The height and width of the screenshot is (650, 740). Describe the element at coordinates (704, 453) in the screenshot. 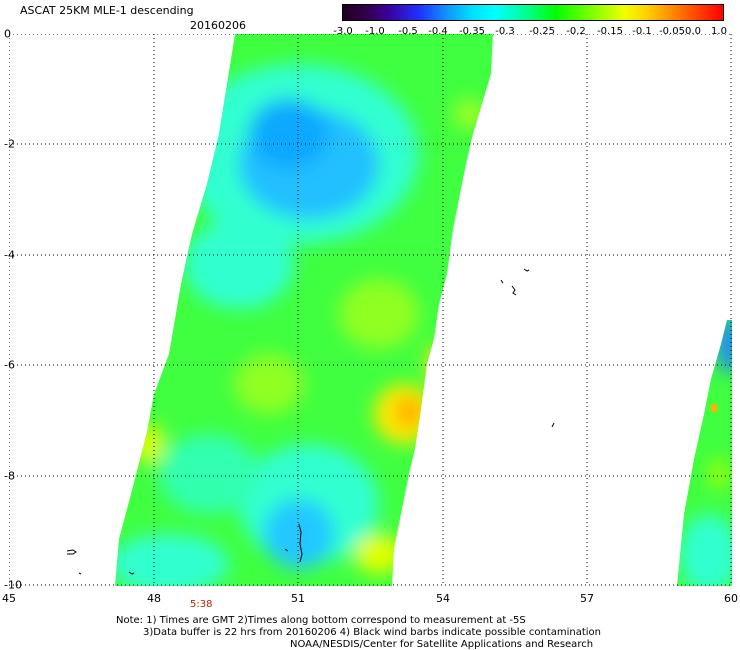

I see `swath-east` at that location.